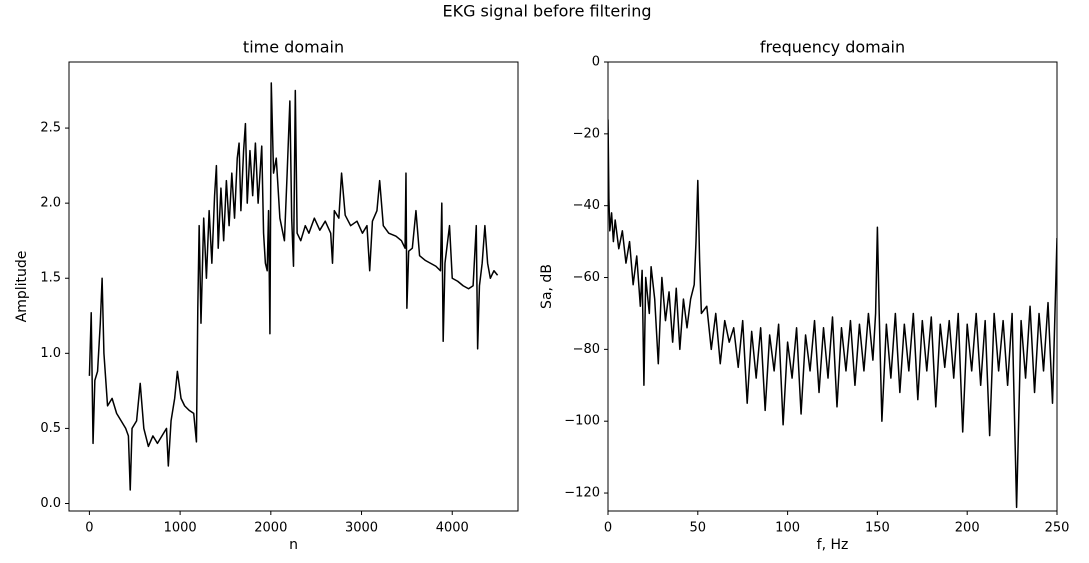 Image resolution: width=1089 pixels, height=563 pixels. I want to click on y-tick-label: 0, so click(596, 62).